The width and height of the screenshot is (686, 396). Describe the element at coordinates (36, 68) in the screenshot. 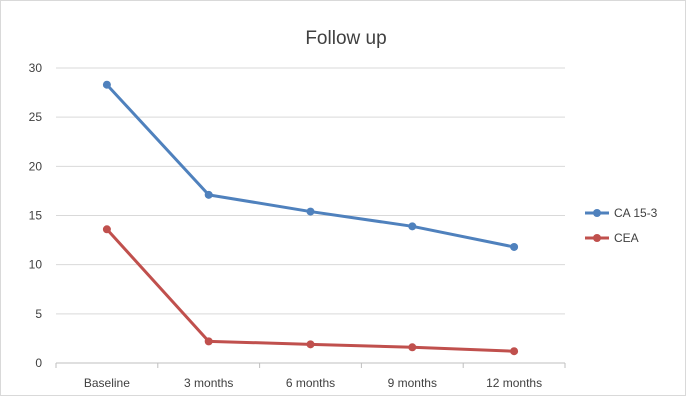

I see `y-tick-label: 30` at that location.